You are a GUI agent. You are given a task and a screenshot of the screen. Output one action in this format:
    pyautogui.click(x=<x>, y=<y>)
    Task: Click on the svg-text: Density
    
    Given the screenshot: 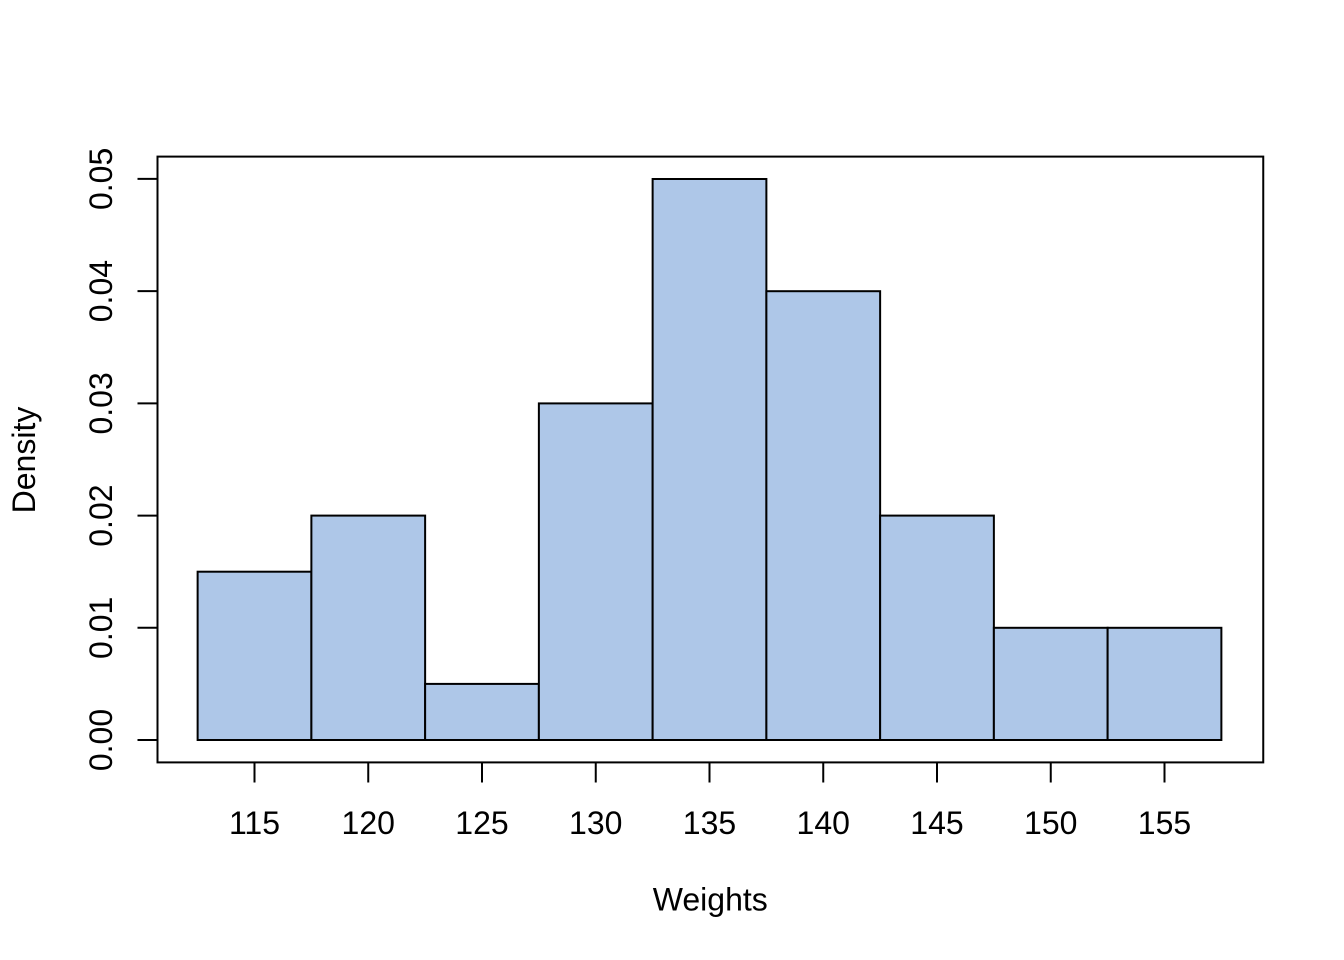 What is the action you would take?
    pyautogui.click(x=24, y=460)
    